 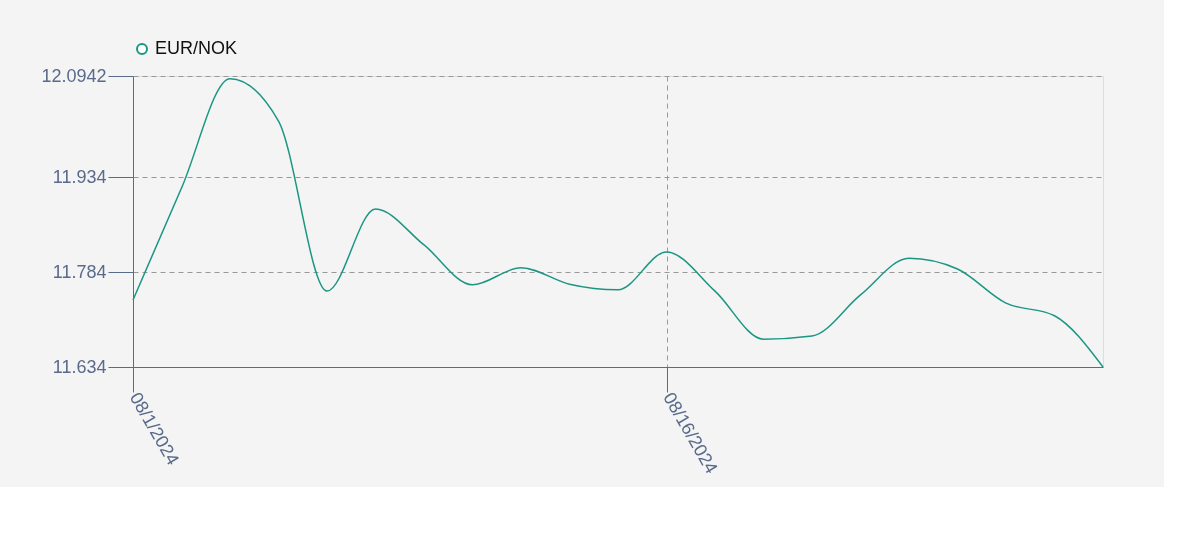 I want to click on y-tick-label: 11.634, so click(x=79, y=366).